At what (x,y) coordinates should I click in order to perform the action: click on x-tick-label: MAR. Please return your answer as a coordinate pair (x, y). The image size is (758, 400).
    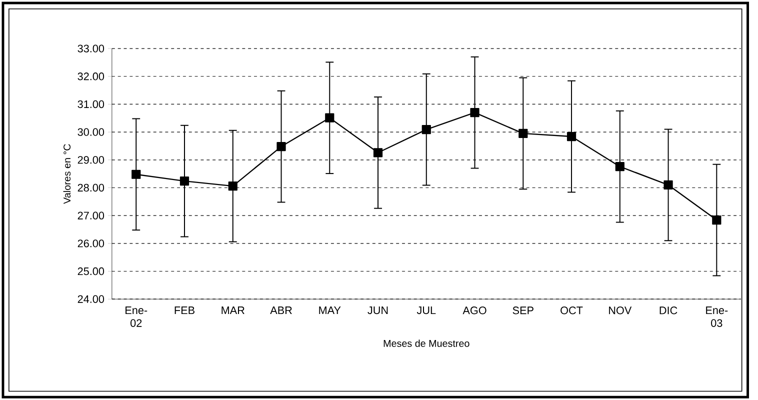
    Looking at the image, I should click on (233, 310).